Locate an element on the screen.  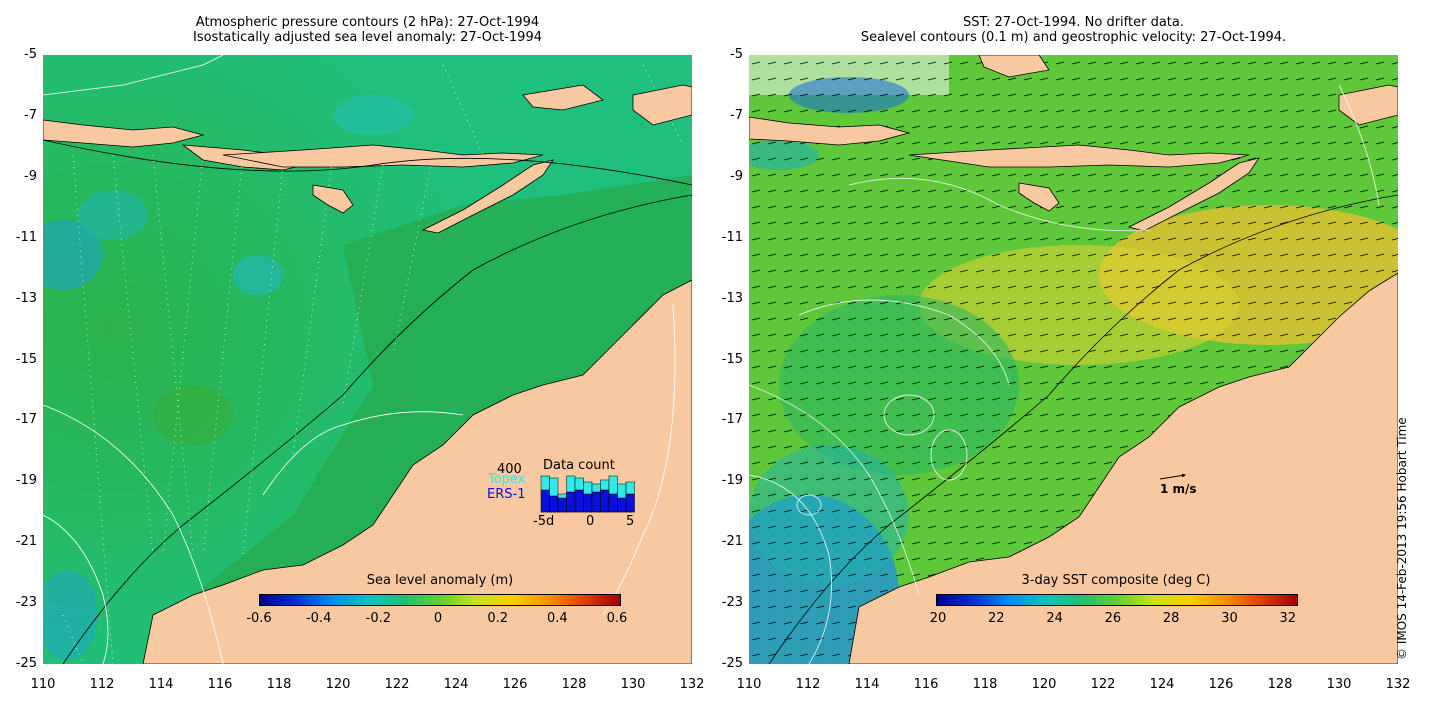
x-tick-label: 116 is located at coordinates (926, 684).